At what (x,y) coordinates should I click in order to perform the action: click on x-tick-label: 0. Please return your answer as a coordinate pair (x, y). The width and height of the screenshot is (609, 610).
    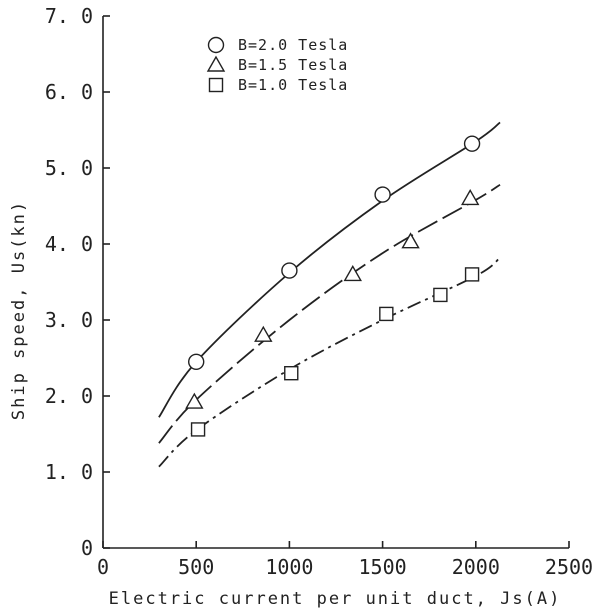
    Looking at the image, I should click on (103, 567).